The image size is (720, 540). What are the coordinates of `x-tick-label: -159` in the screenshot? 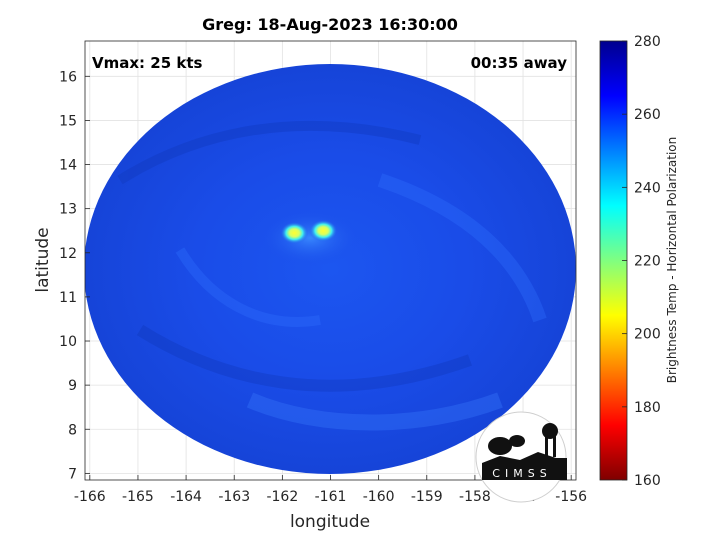 It's located at (427, 497).